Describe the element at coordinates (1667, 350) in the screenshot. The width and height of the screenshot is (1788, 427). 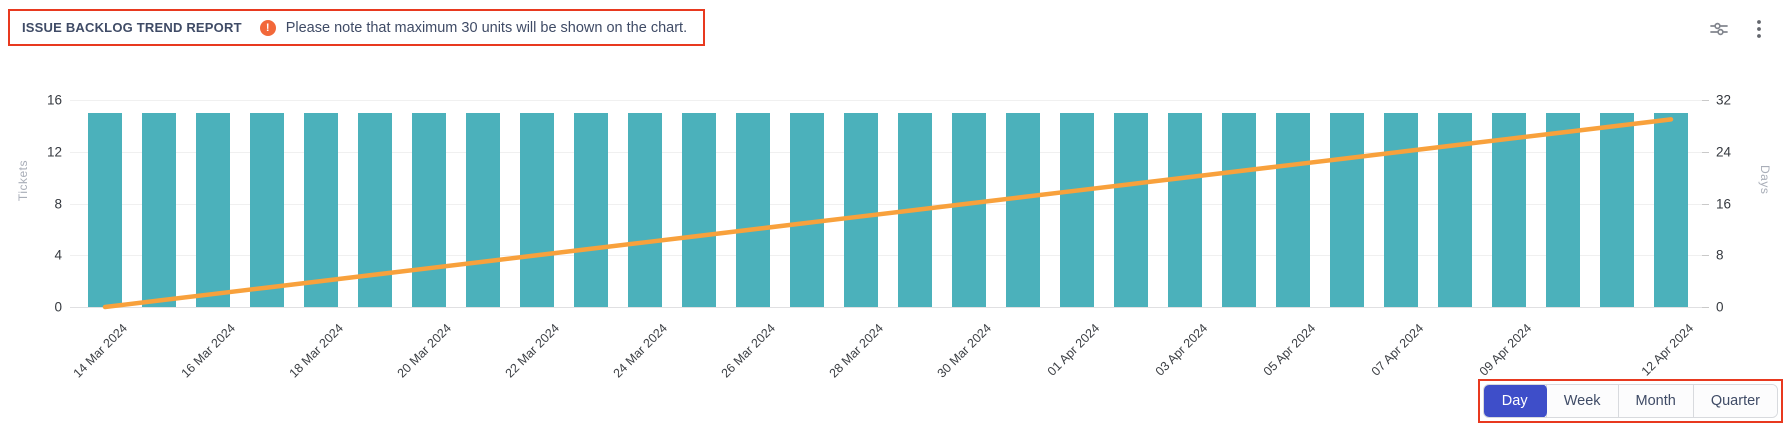
I see `x-axis-label: 12 Apr 2024` at that location.